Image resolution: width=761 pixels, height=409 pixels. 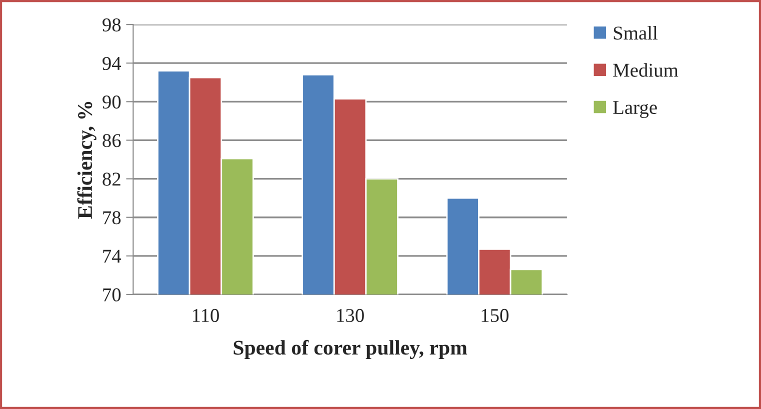 What do you see at coordinates (111, 179) in the screenshot?
I see `y-tick-label: 82` at bounding box center [111, 179].